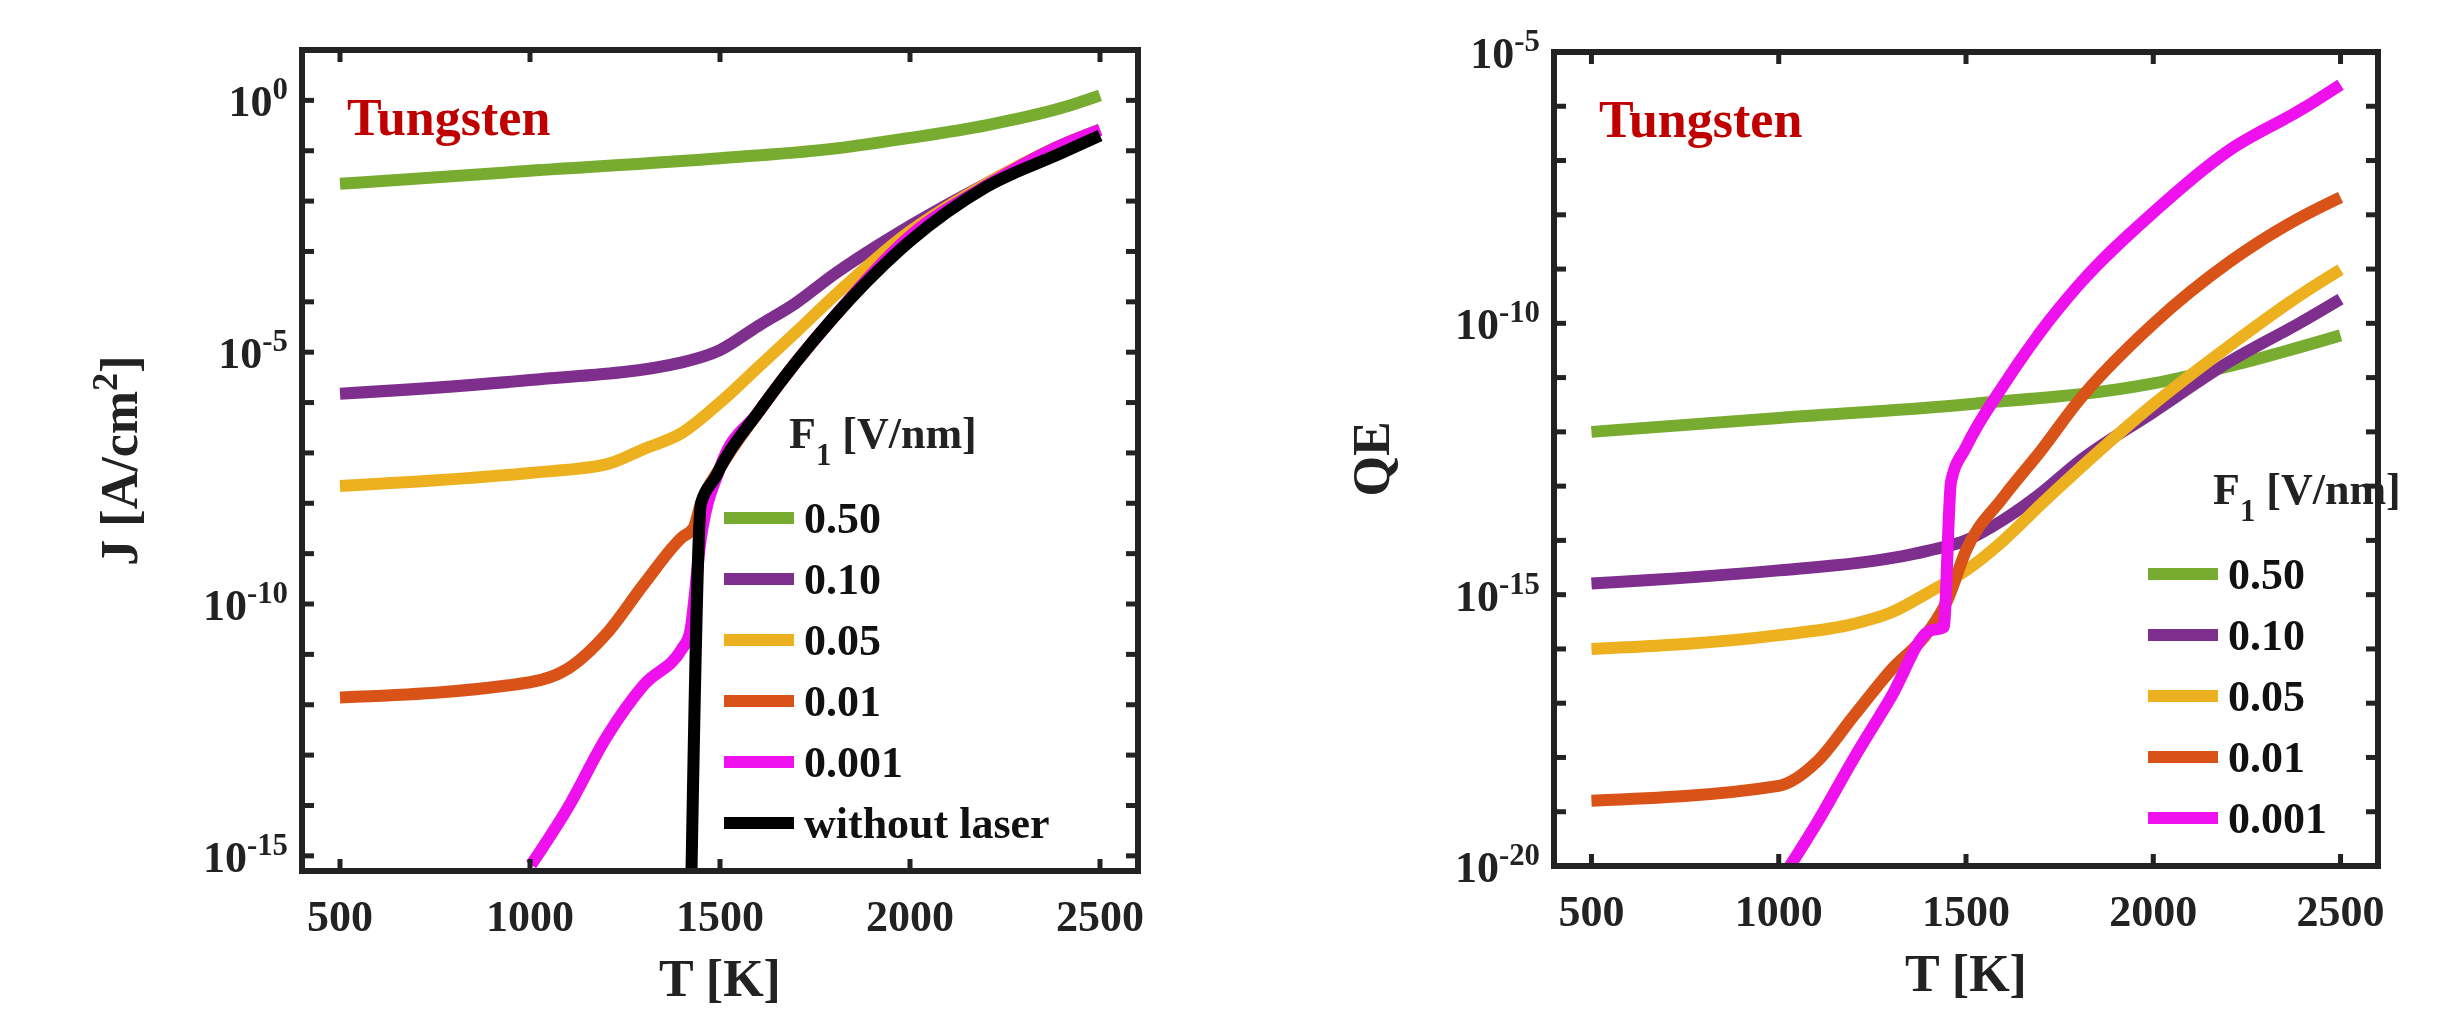  Describe the element at coordinates (927, 823) in the screenshot. I see `legend-label: without laser` at that location.